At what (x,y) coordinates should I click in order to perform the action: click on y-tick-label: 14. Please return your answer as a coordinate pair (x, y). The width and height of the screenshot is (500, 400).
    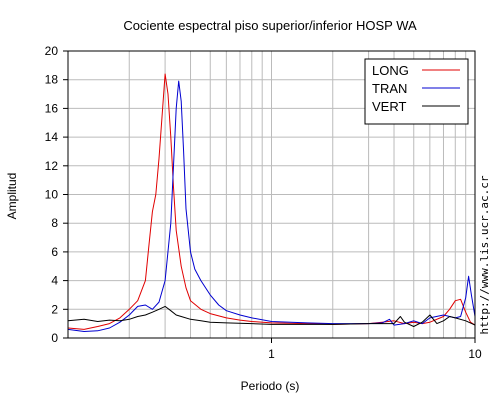
    Looking at the image, I should click on (52, 137).